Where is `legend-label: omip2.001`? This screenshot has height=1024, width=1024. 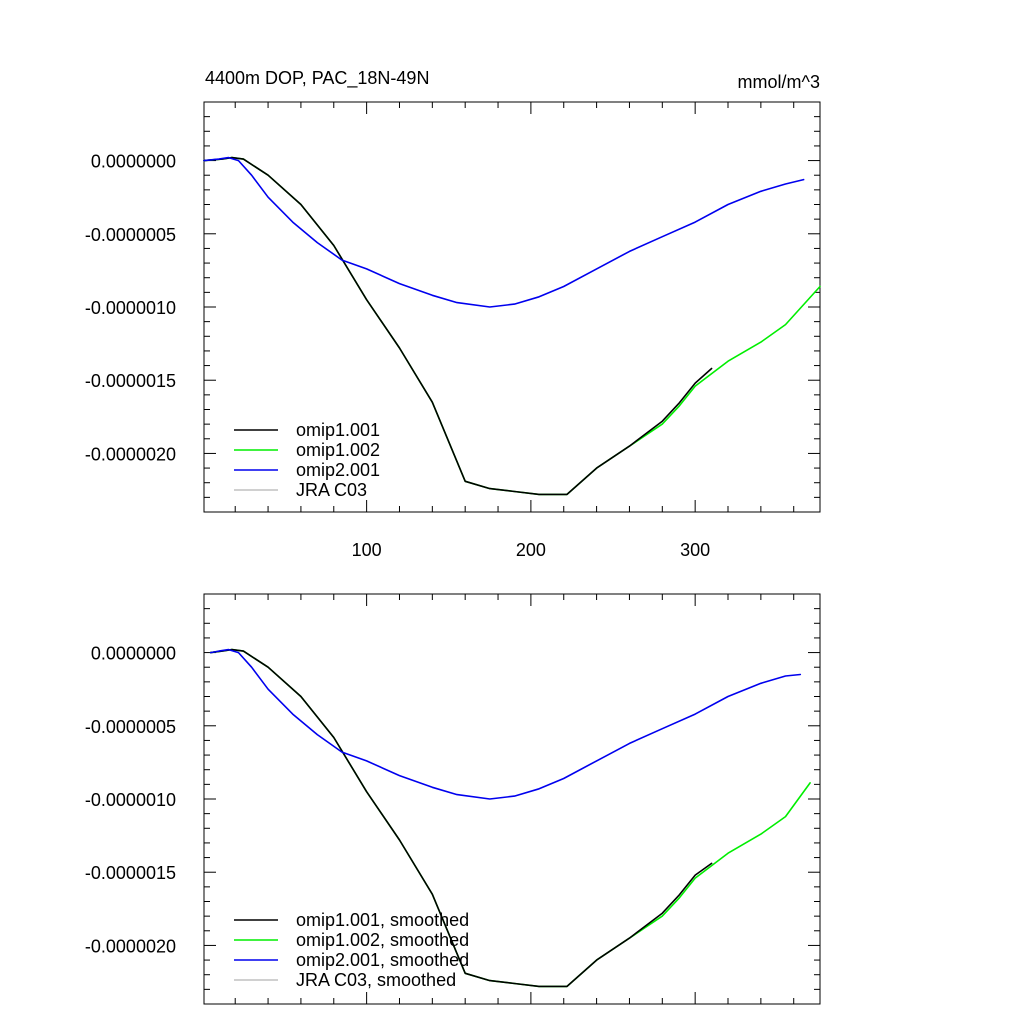
legend-label: omip2.001 is located at coordinates (338, 470).